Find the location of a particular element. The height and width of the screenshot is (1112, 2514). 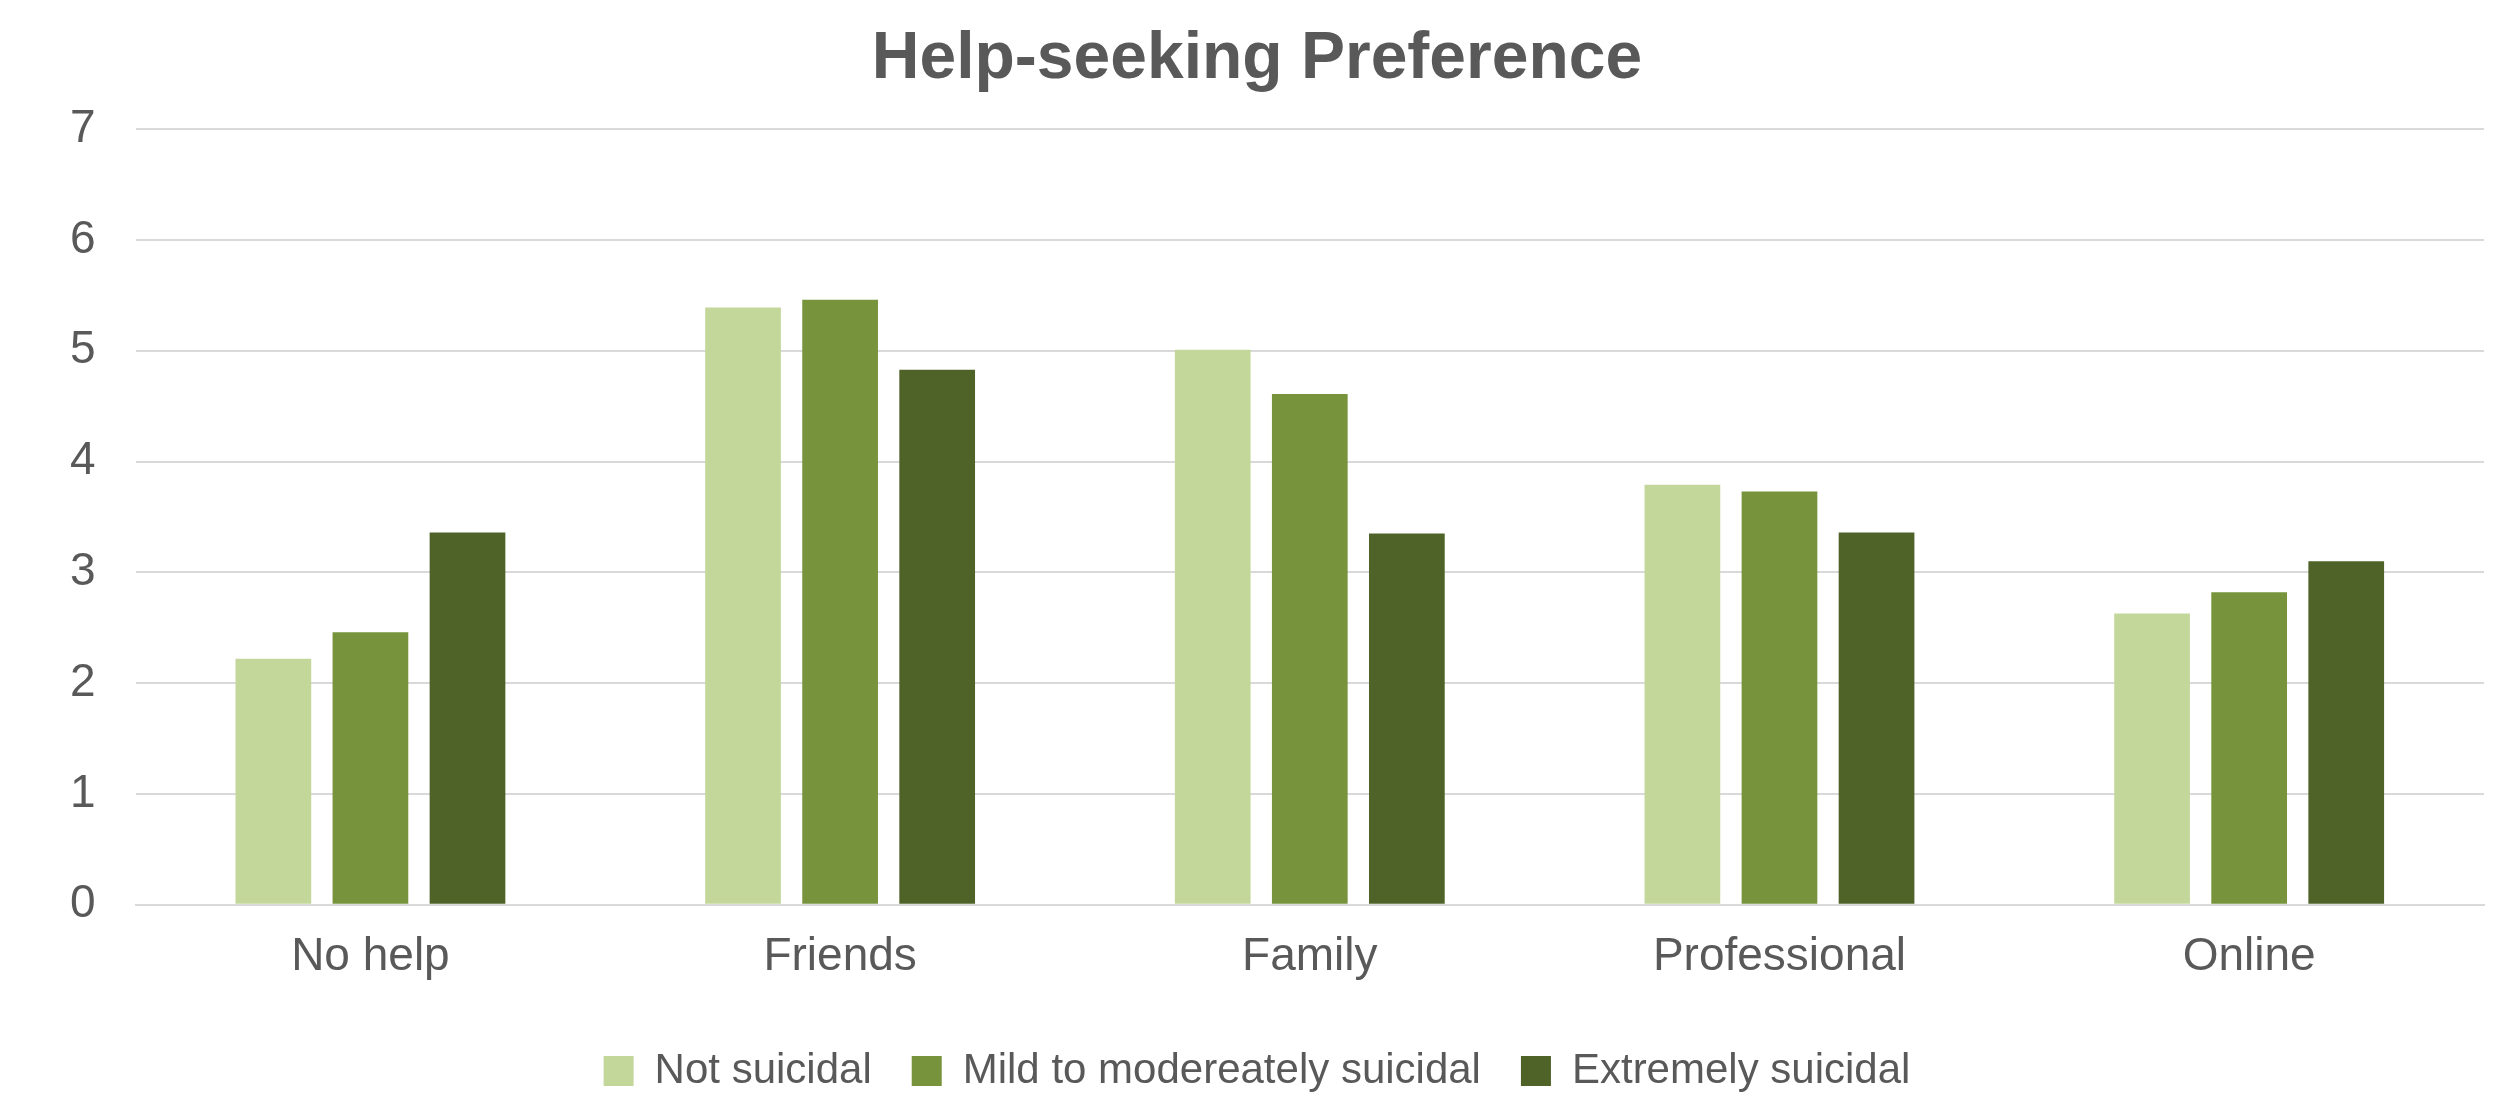

x-tick-label: Professional is located at coordinates (1779, 954).